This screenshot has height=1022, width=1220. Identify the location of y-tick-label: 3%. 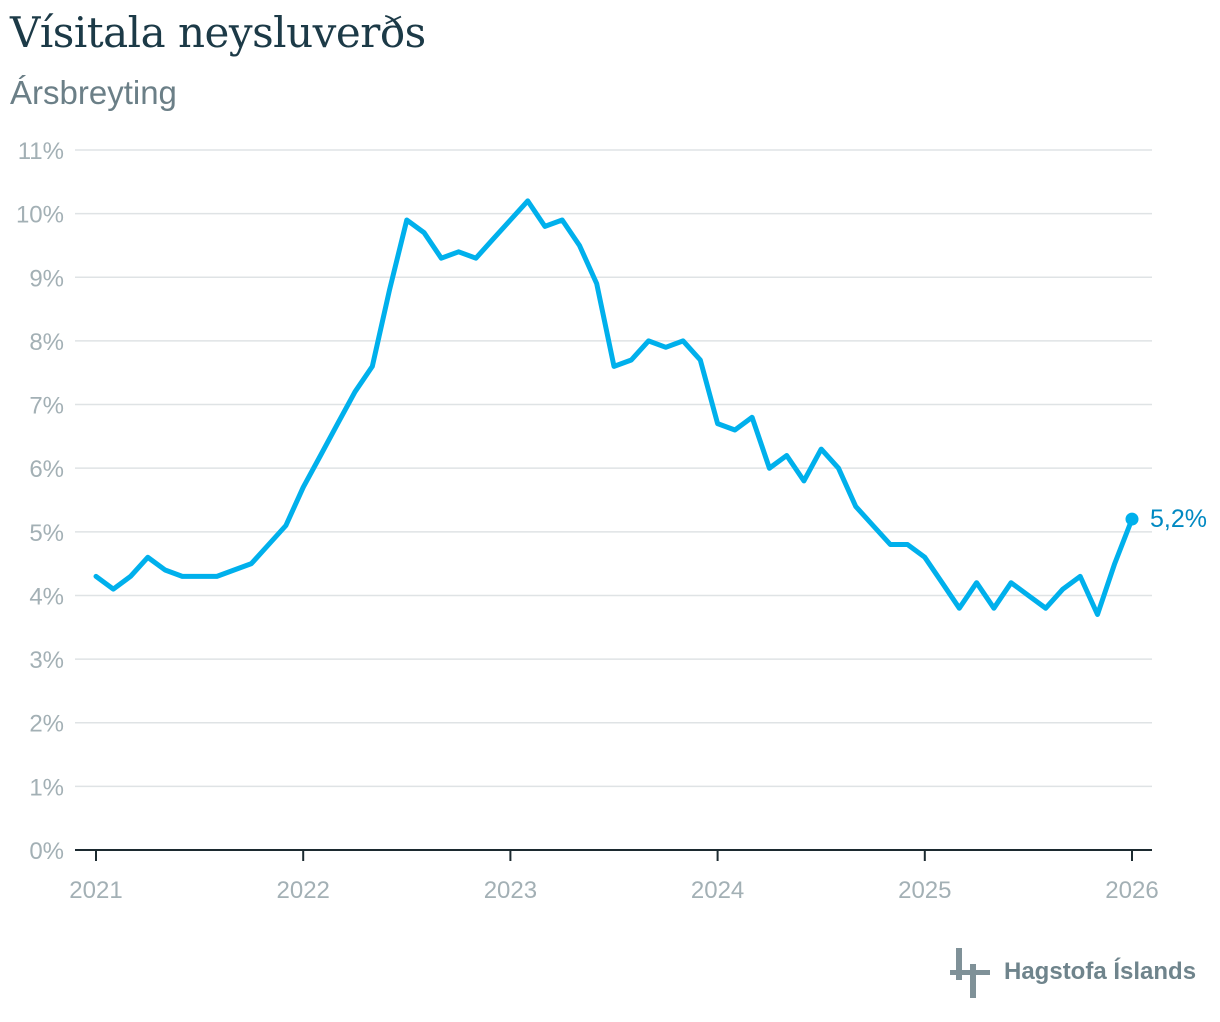
(46, 660).